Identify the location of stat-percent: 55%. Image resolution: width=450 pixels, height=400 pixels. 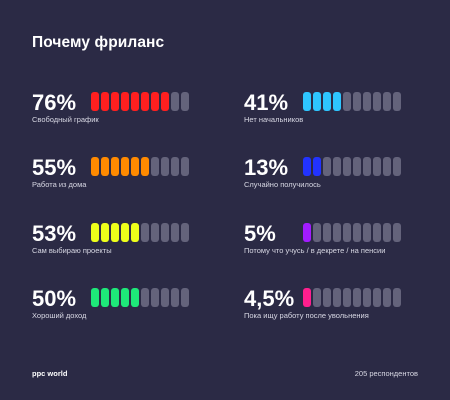
(54, 167).